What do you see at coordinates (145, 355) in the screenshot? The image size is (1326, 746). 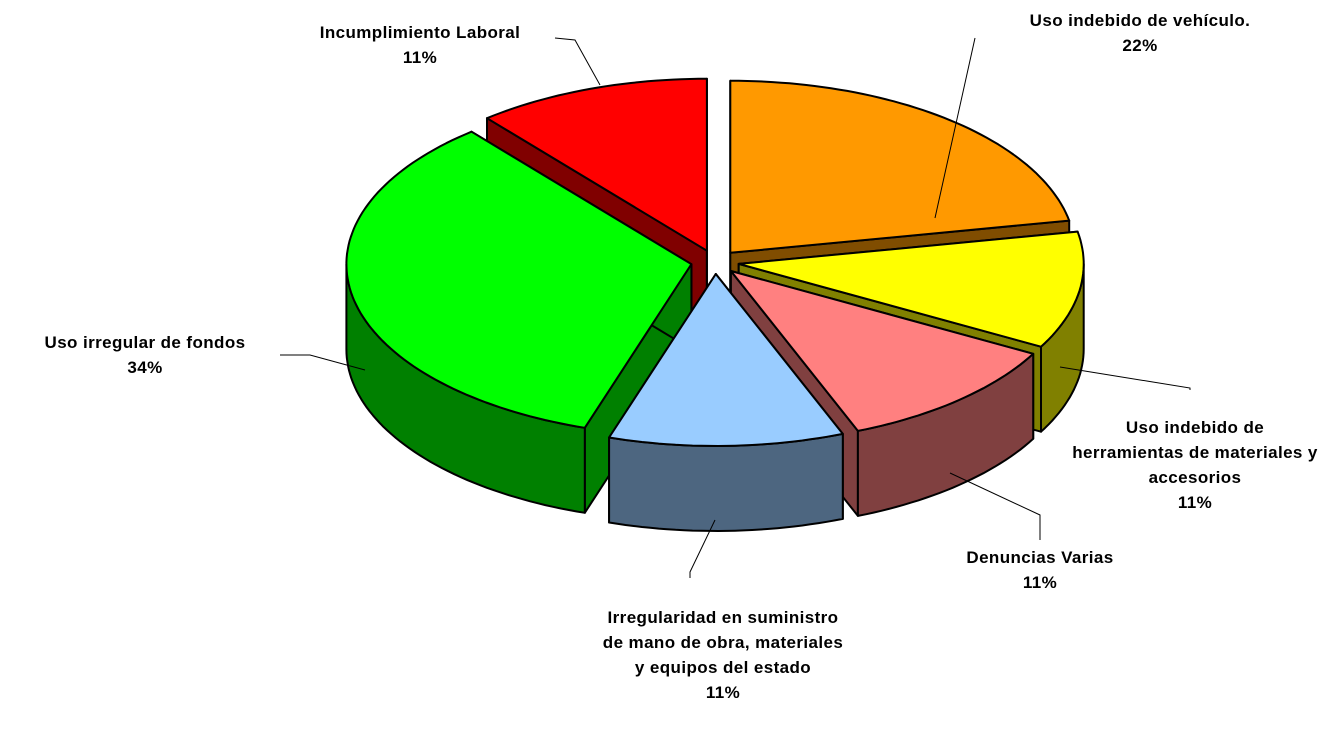 I see `slice-label: Uso irregular de fondos 34%` at bounding box center [145, 355].